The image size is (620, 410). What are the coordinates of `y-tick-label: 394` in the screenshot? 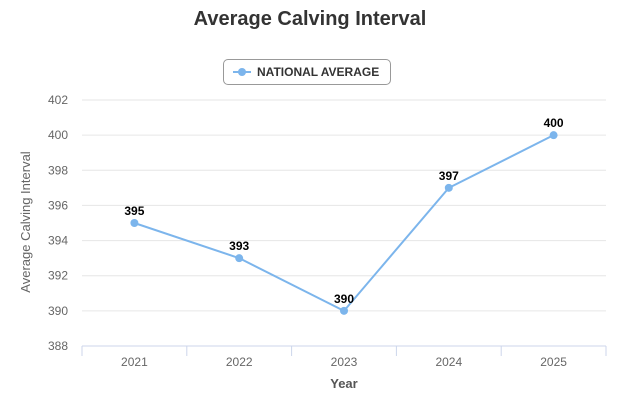 It's located at (58, 241).